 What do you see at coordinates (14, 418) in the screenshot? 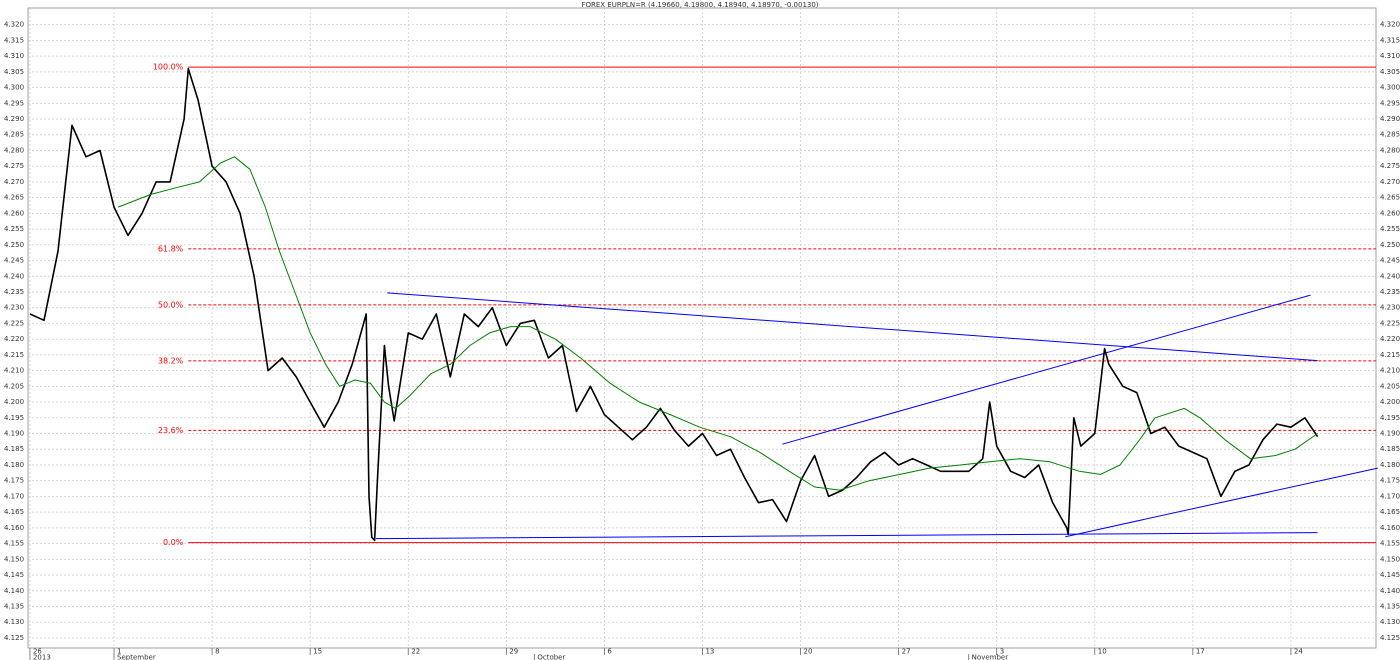
I see `y-tick-label: 4.195` at bounding box center [14, 418].